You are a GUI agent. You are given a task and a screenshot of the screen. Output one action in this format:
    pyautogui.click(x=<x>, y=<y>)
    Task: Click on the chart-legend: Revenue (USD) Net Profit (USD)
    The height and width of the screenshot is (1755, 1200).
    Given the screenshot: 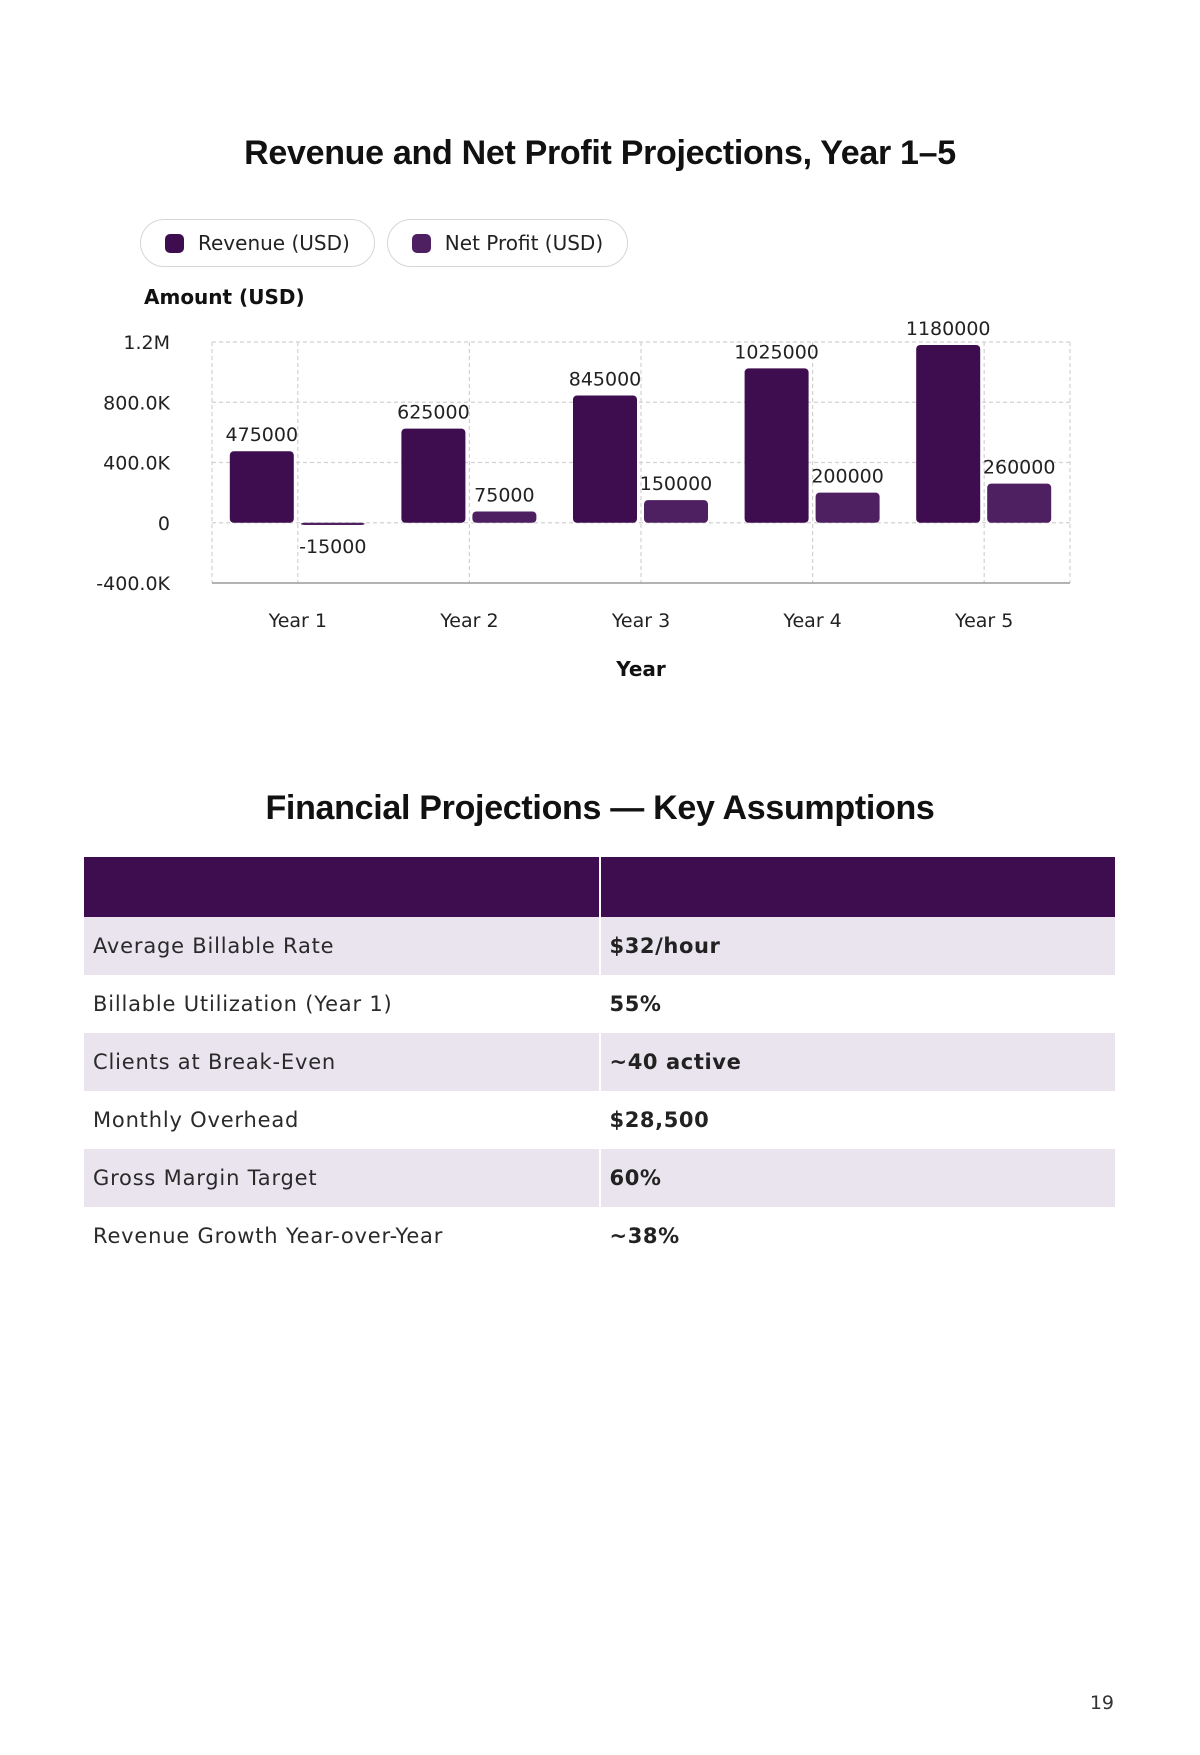 What is the action you would take?
    pyautogui.click(x=384, y=243)
    